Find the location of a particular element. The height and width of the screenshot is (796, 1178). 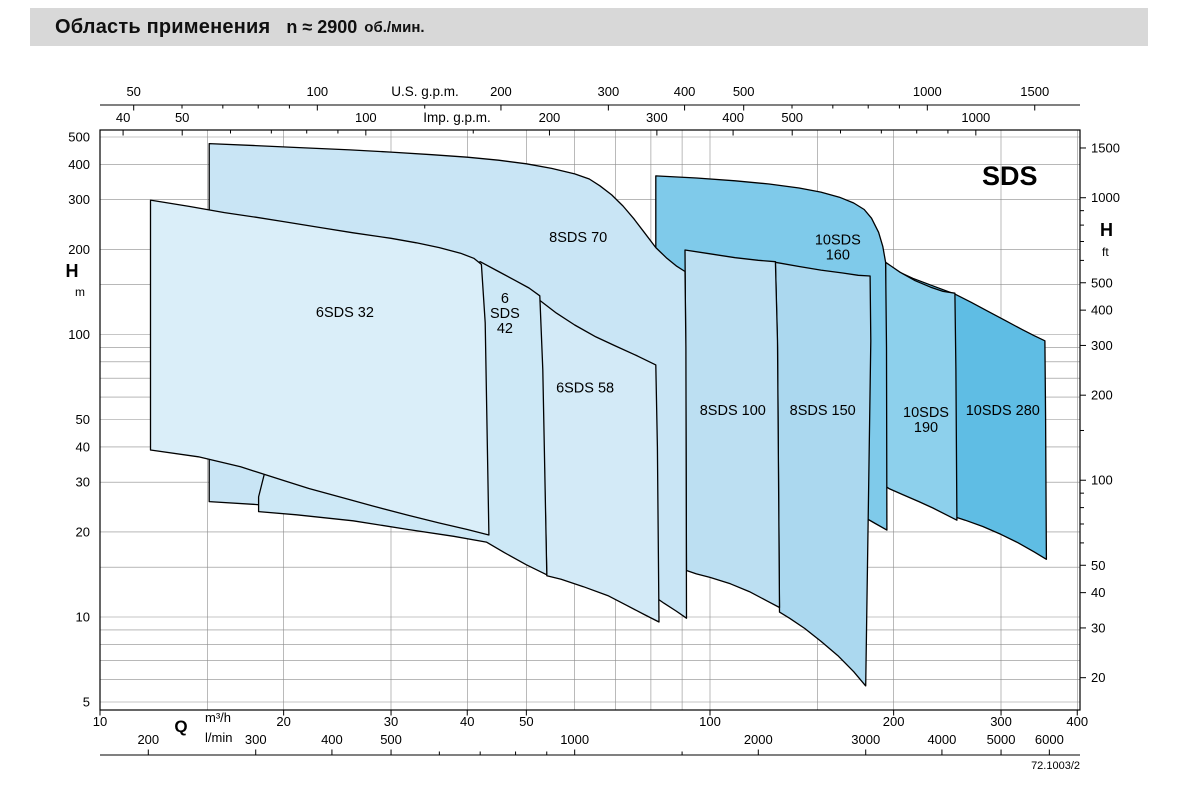

q-lmin-tick: 4000 is located at coordinates (941, 739).